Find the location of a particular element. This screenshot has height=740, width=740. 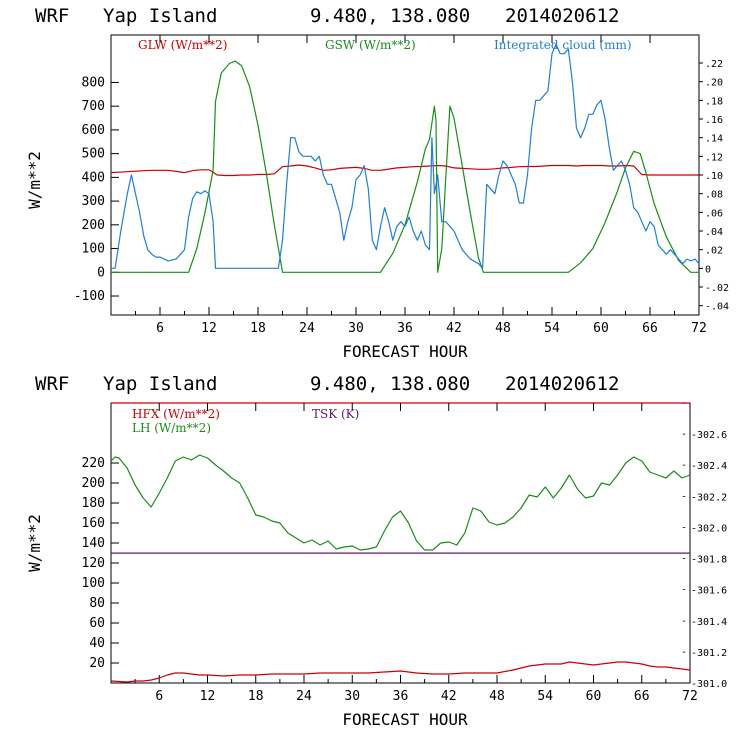

legend-gsw: GSW (W/m**2) is located at coordinates (370, 45).